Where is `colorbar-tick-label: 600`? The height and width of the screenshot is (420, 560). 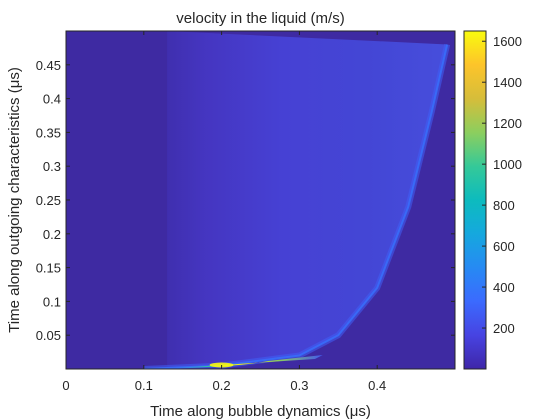 colorbar-tick-label: 600 is located at coordinates (504, 246).